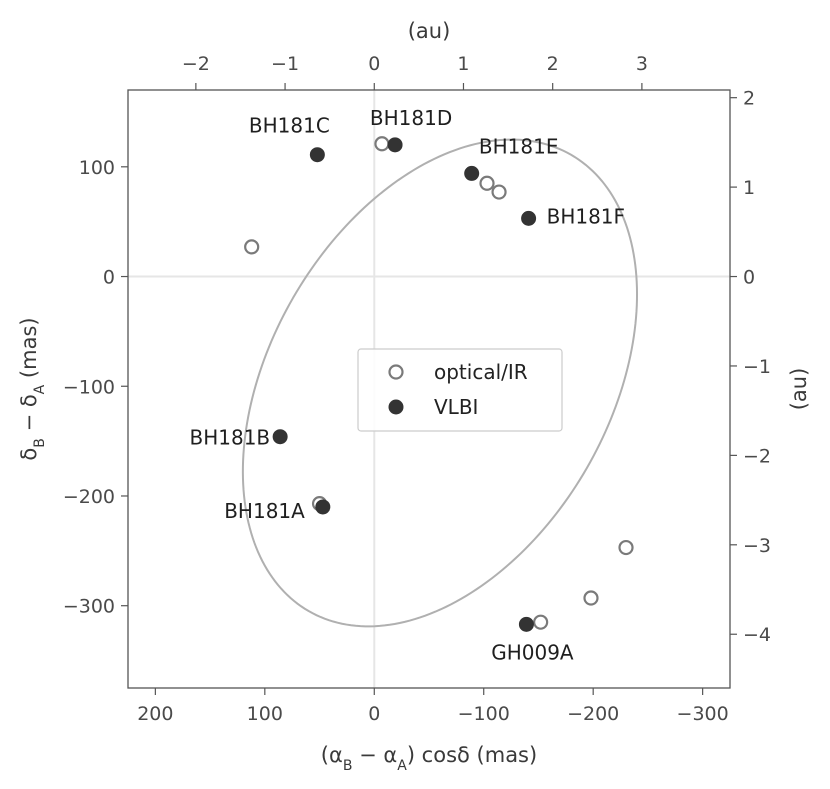 Image resolution: width=830 pixels, height=789 pixels. What do you see at coordinates (374, 64) in the screenshot?
I see `top-tick-label: 0` at bounding box center [374, 64].